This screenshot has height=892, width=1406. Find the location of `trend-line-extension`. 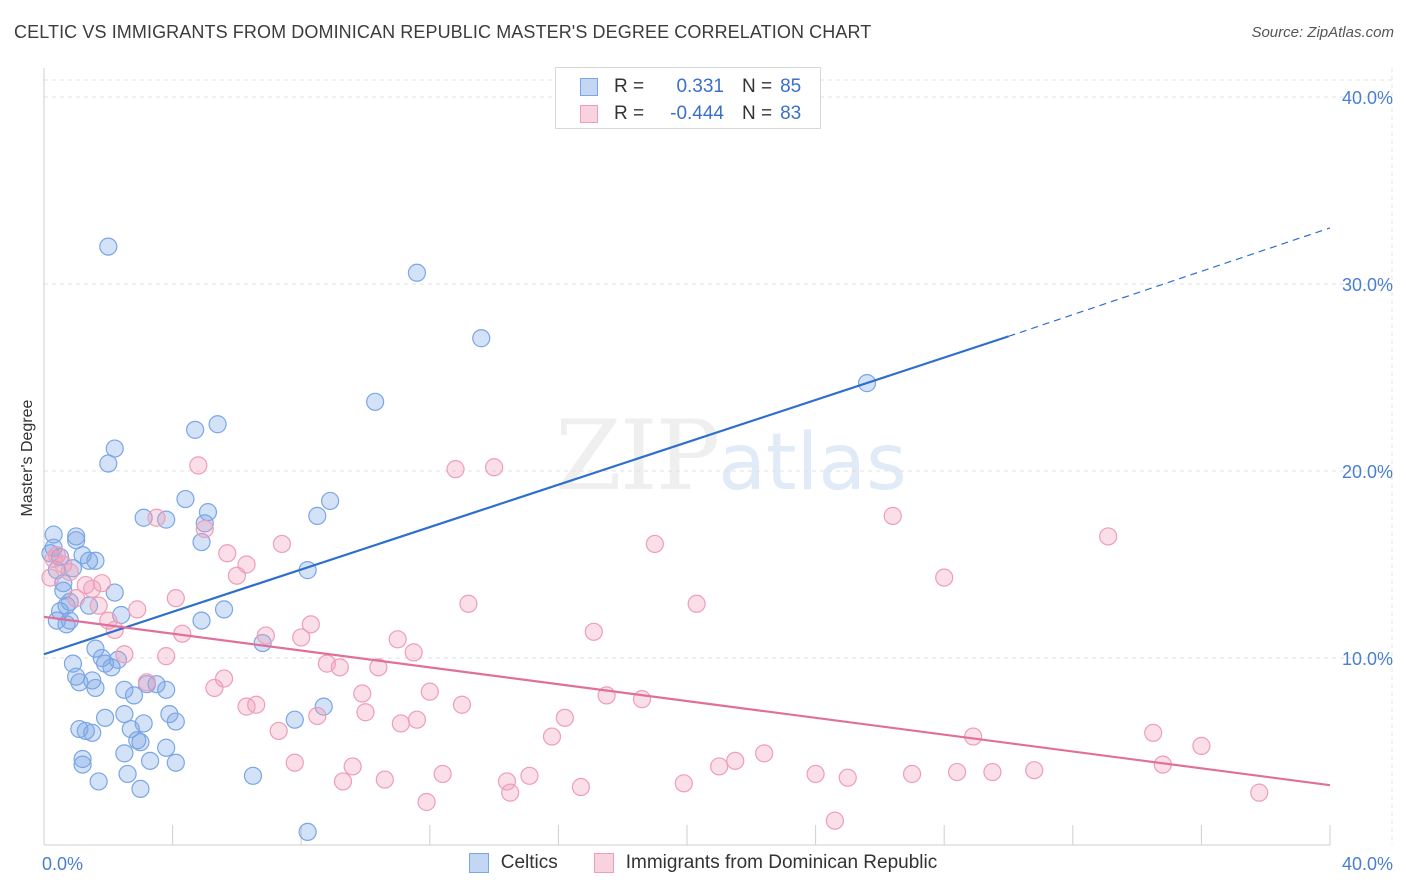

trend-line-extension is located at coordinates (1169, 282).